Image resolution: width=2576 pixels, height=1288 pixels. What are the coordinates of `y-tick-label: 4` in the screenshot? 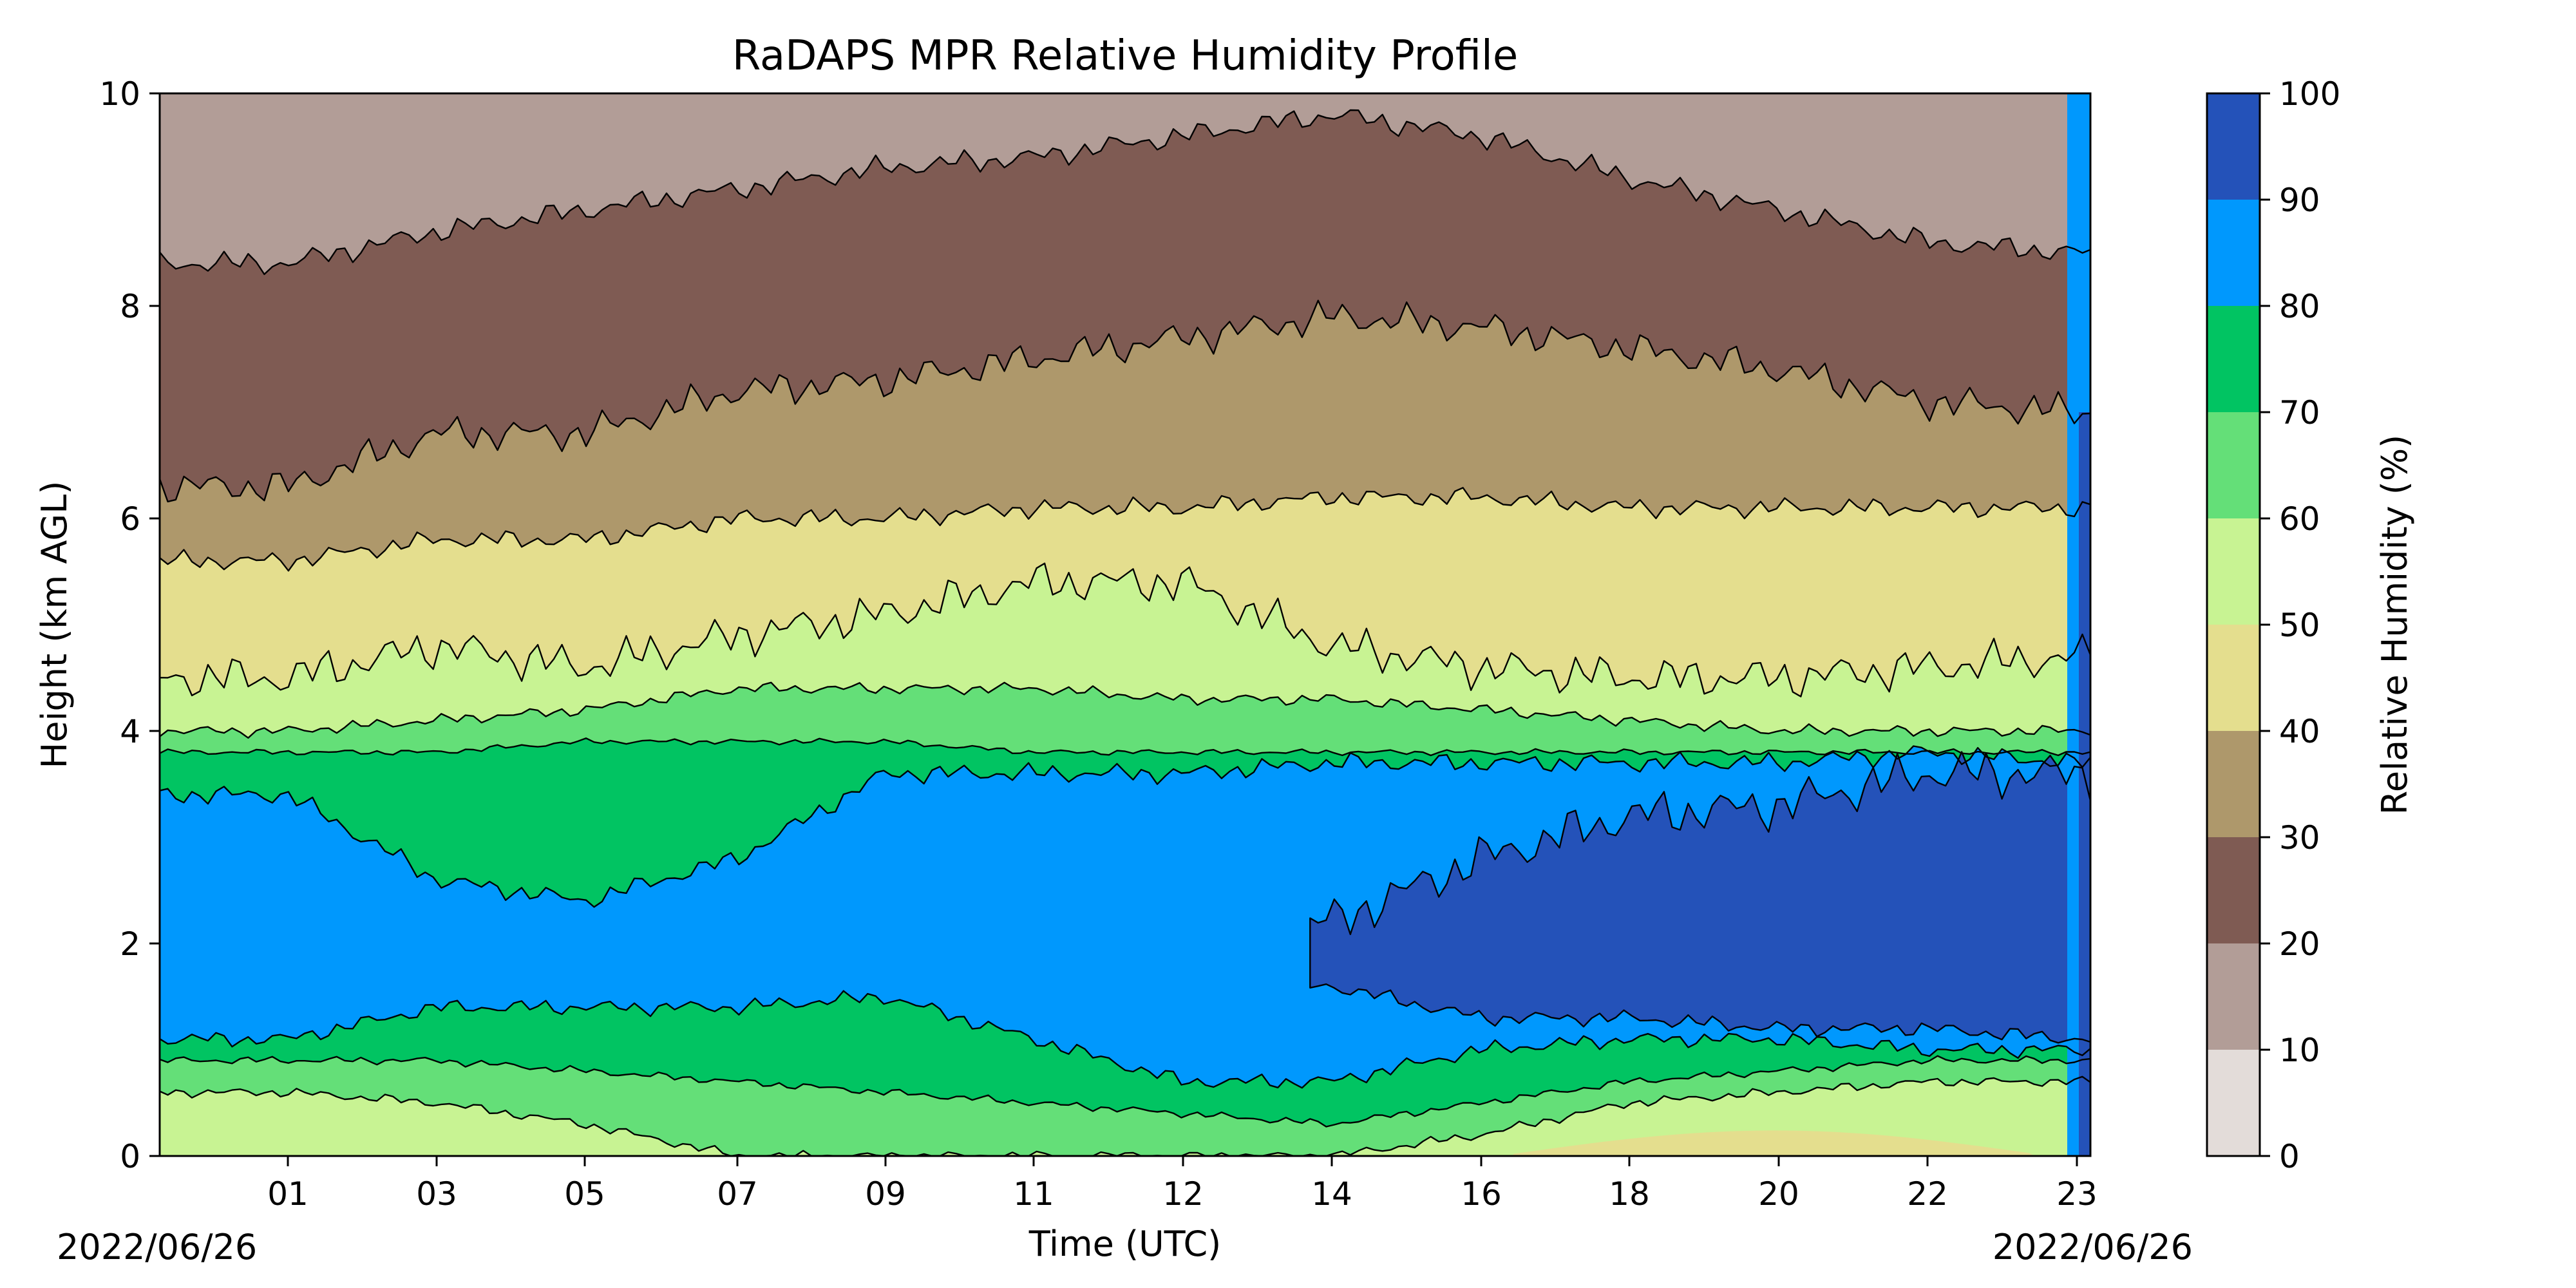 It's located at (130, 731).